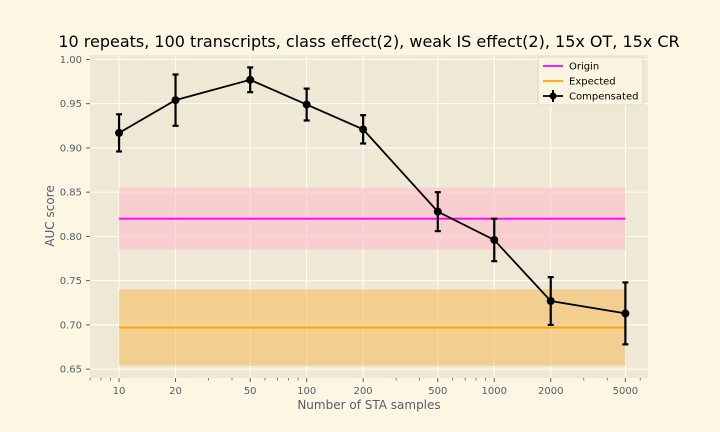 This screenshot has width=720, height=432. I want to click on x-tick-label: 200, so click(363, 391).